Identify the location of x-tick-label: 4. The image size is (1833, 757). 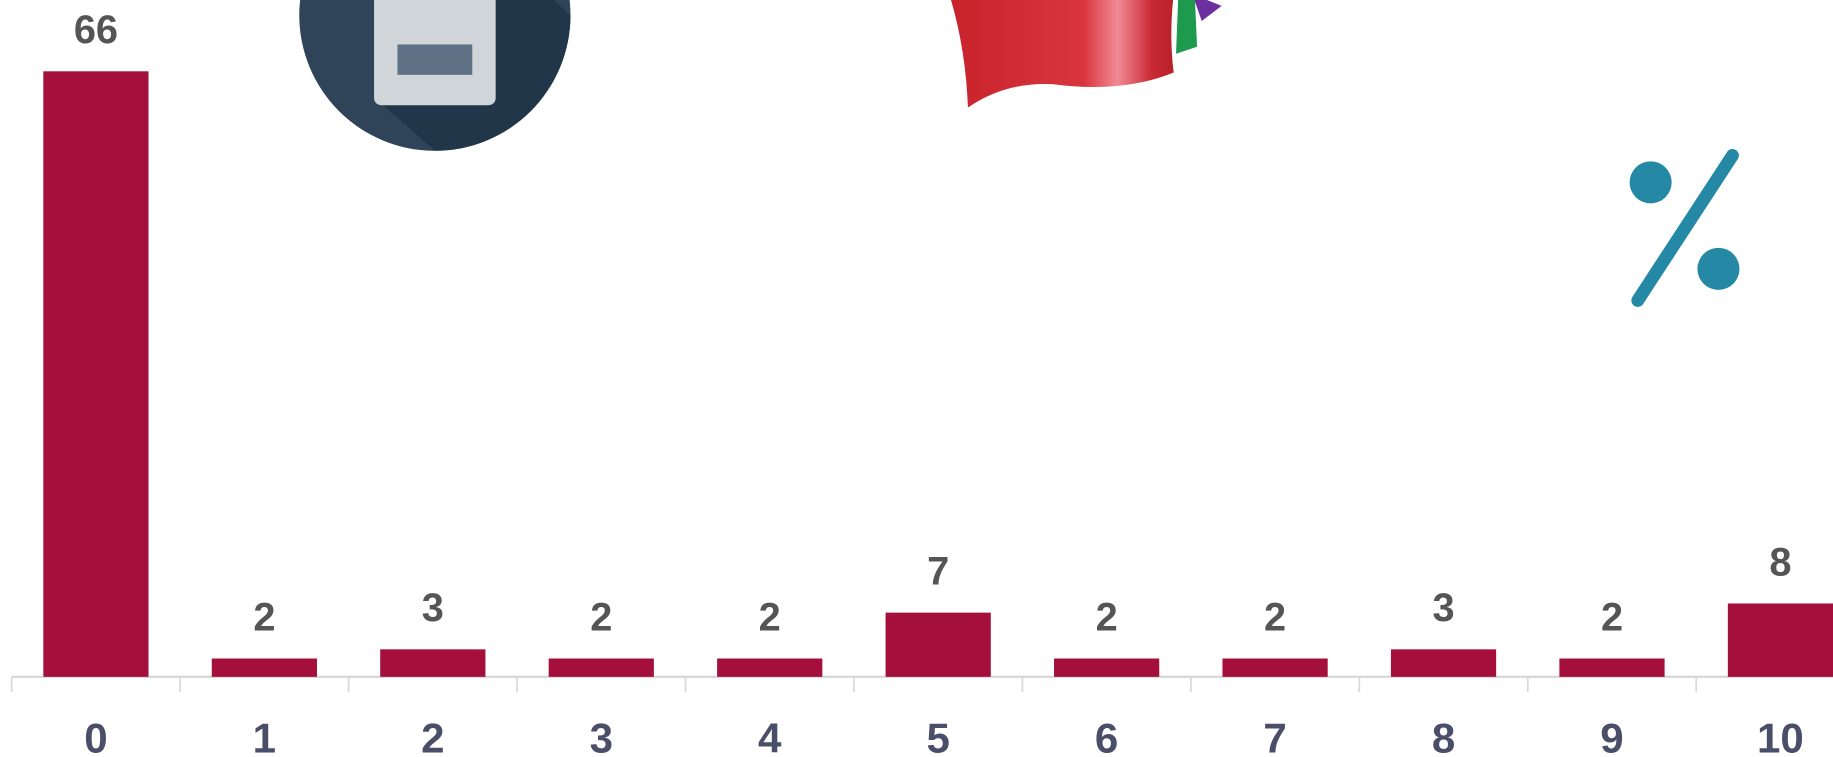
(770, 735).